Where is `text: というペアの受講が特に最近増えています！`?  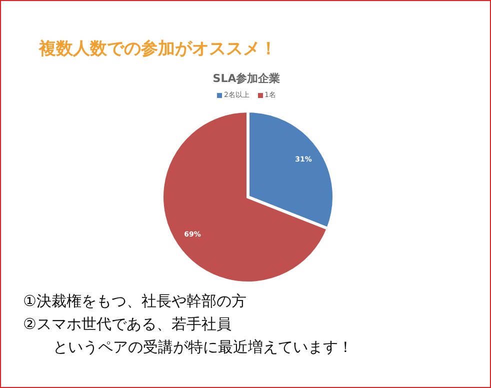 text: というペアの受講が特に最近増えています！ is located at coordinates (202, 347).